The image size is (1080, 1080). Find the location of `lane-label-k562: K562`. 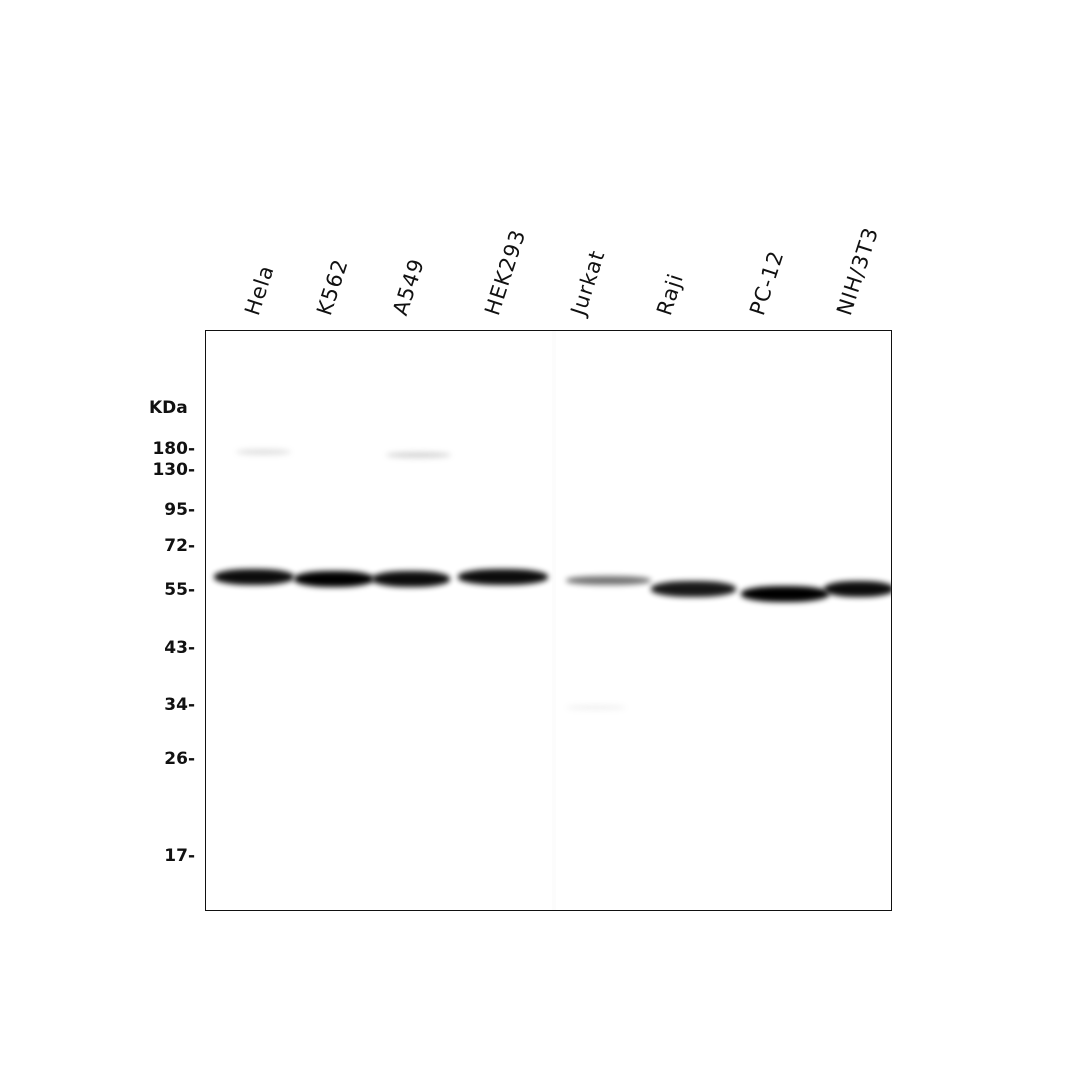

lane-label-k562: K562 is located at coordinates (332, 287).